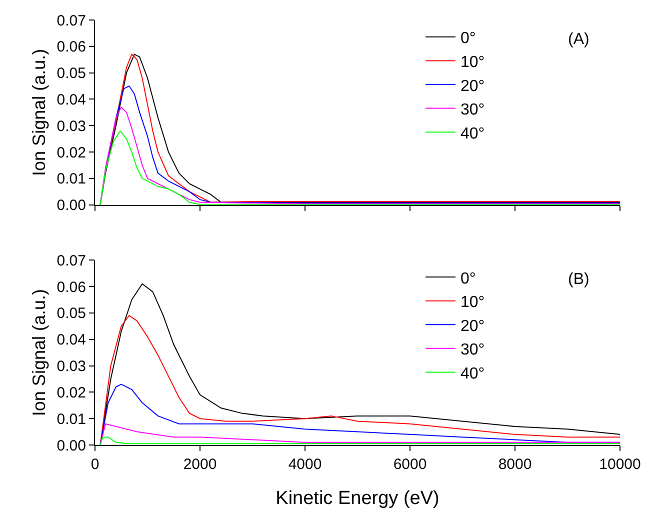  What do you see at coordinates (620, 464) in the screenshot?
I see `x-tick-label: 10000` at bounding box center [620, 464].